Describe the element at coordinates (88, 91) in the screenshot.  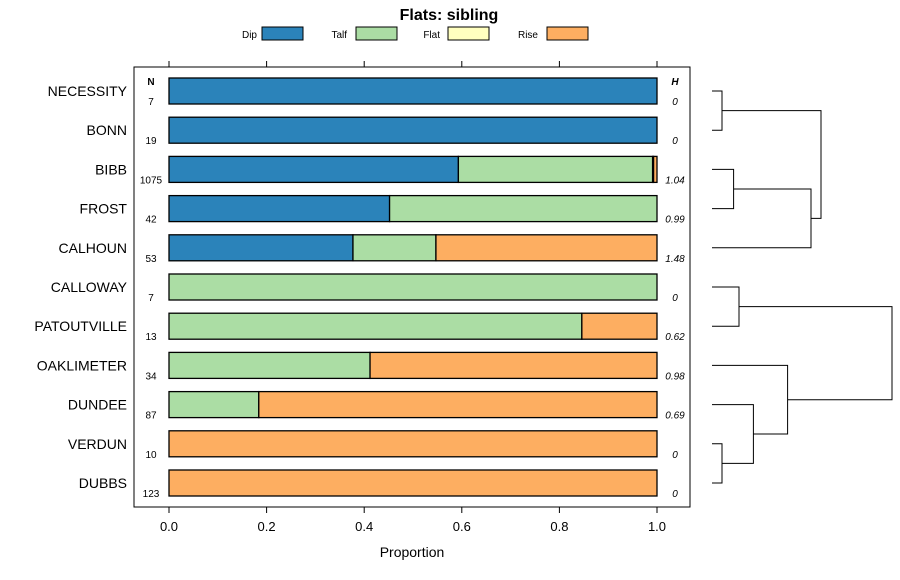
I see `row-label: NECESSITY` at that location.